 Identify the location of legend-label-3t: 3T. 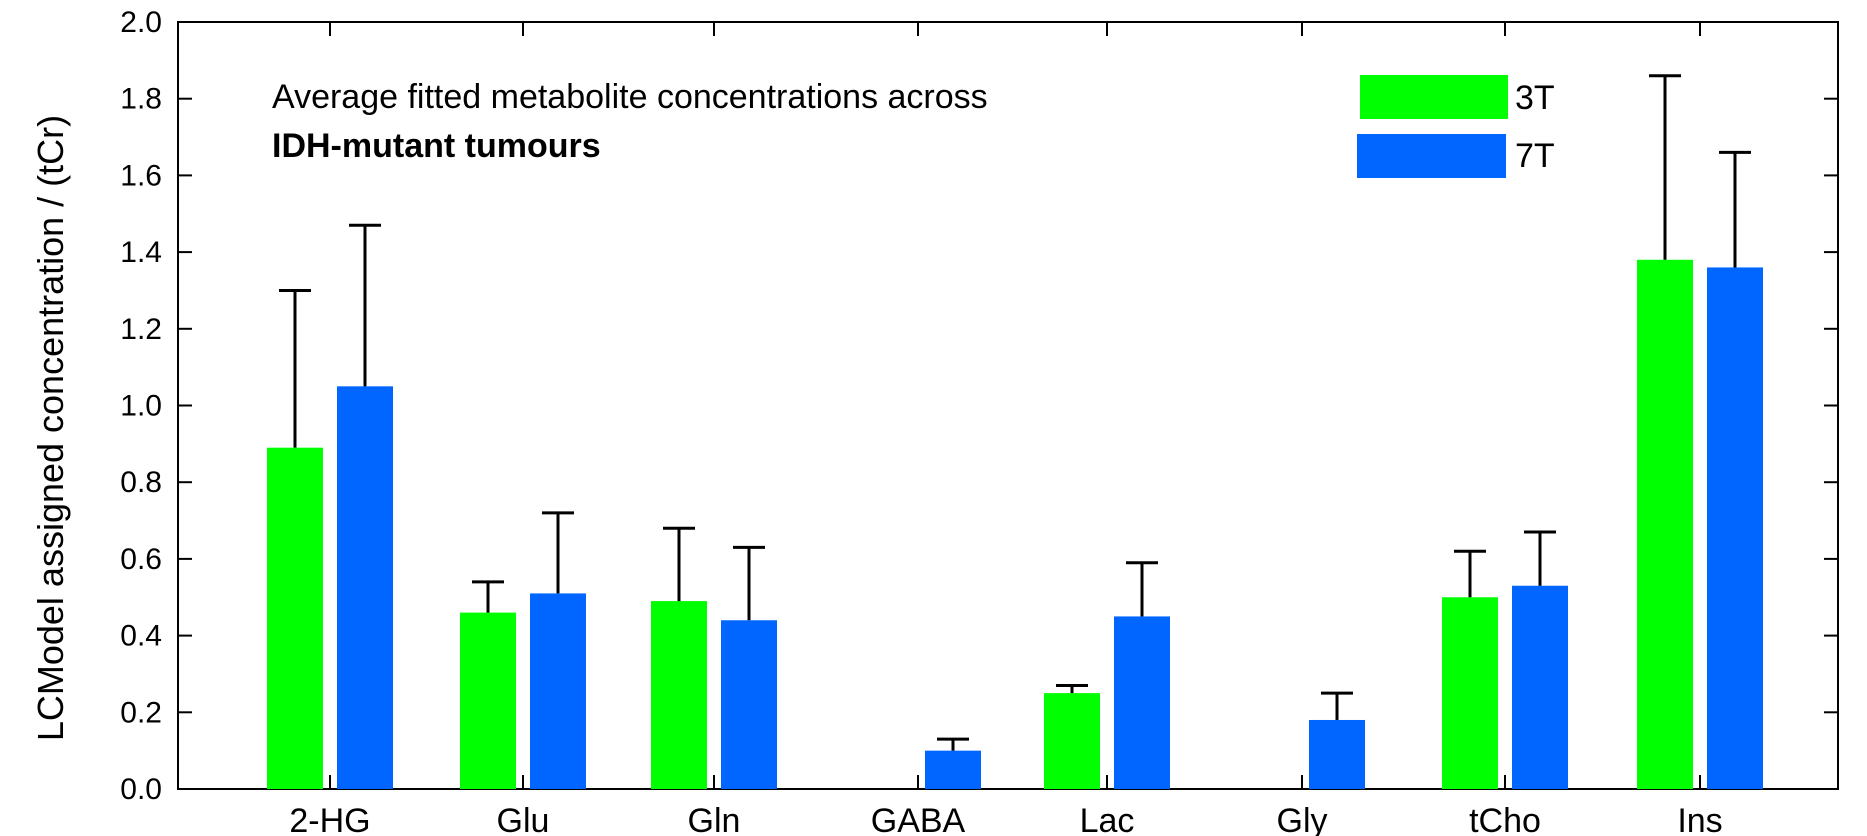
(1535, 98).